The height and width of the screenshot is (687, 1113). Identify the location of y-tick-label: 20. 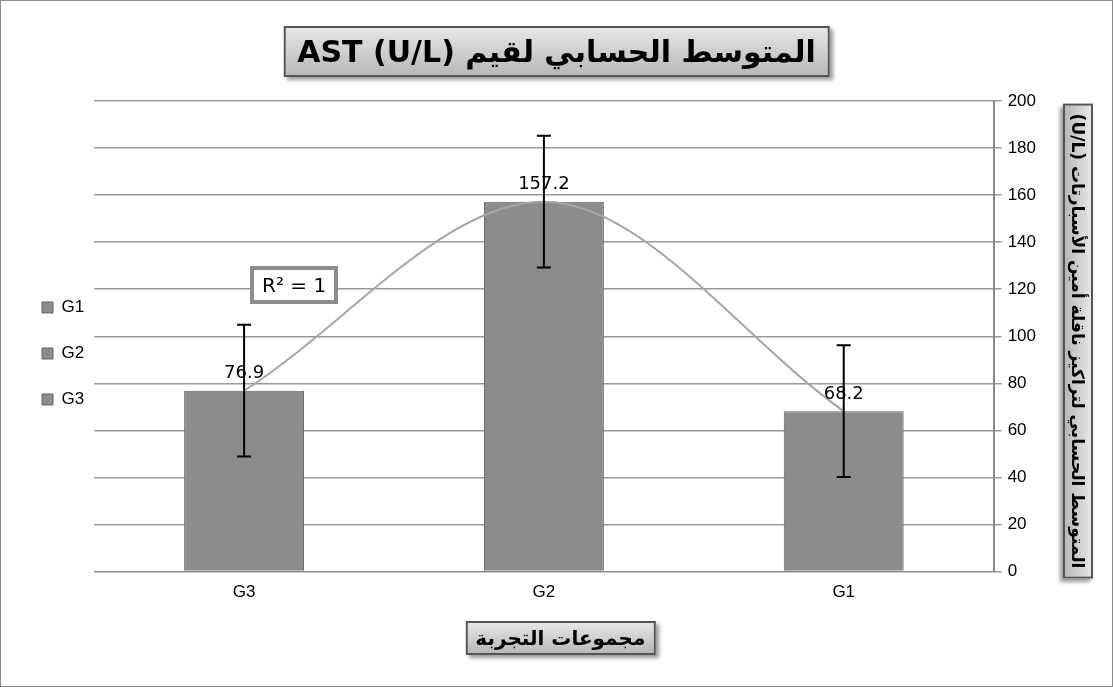
(1017, 524).